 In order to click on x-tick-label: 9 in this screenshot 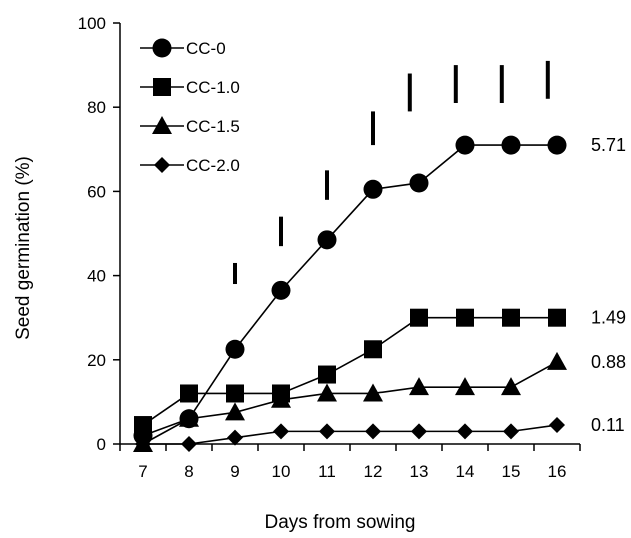, I will do `click(234, 471)`.